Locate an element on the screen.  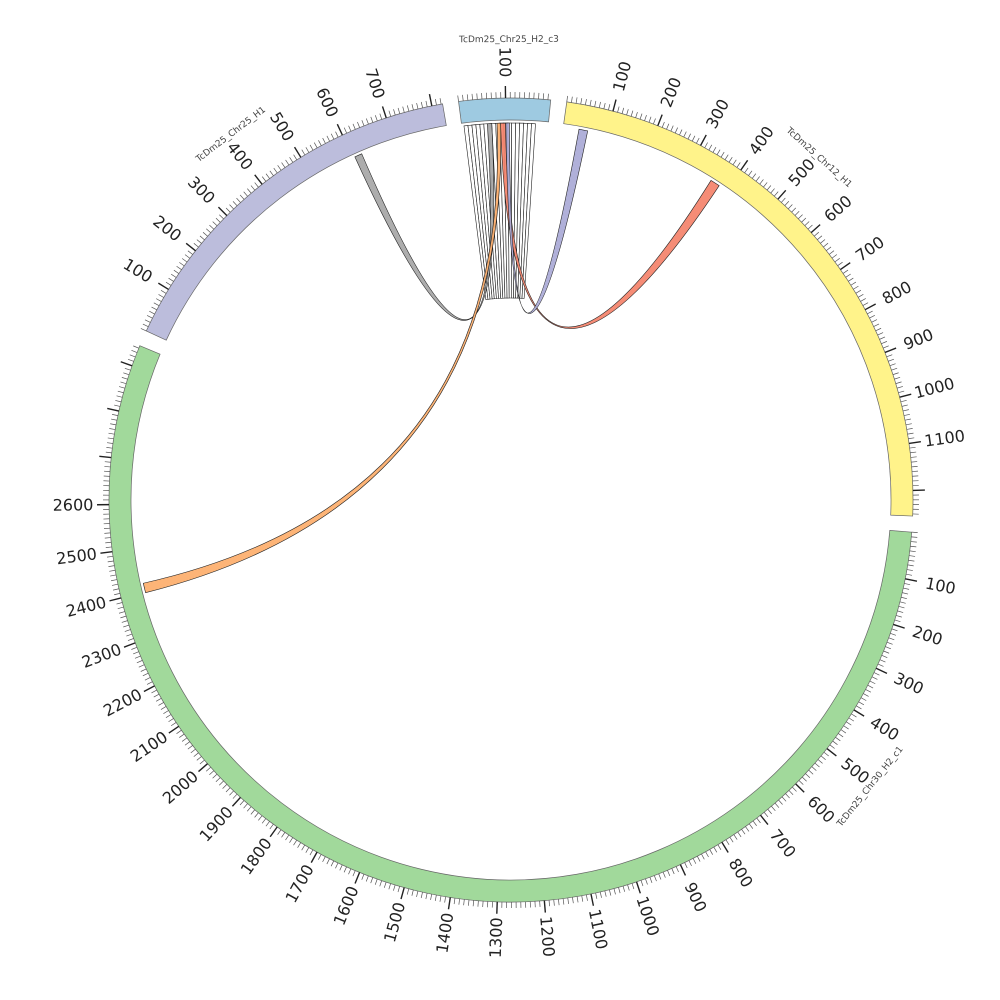
tick-label-c1-700: 700 is located at coordinates (783, 844).